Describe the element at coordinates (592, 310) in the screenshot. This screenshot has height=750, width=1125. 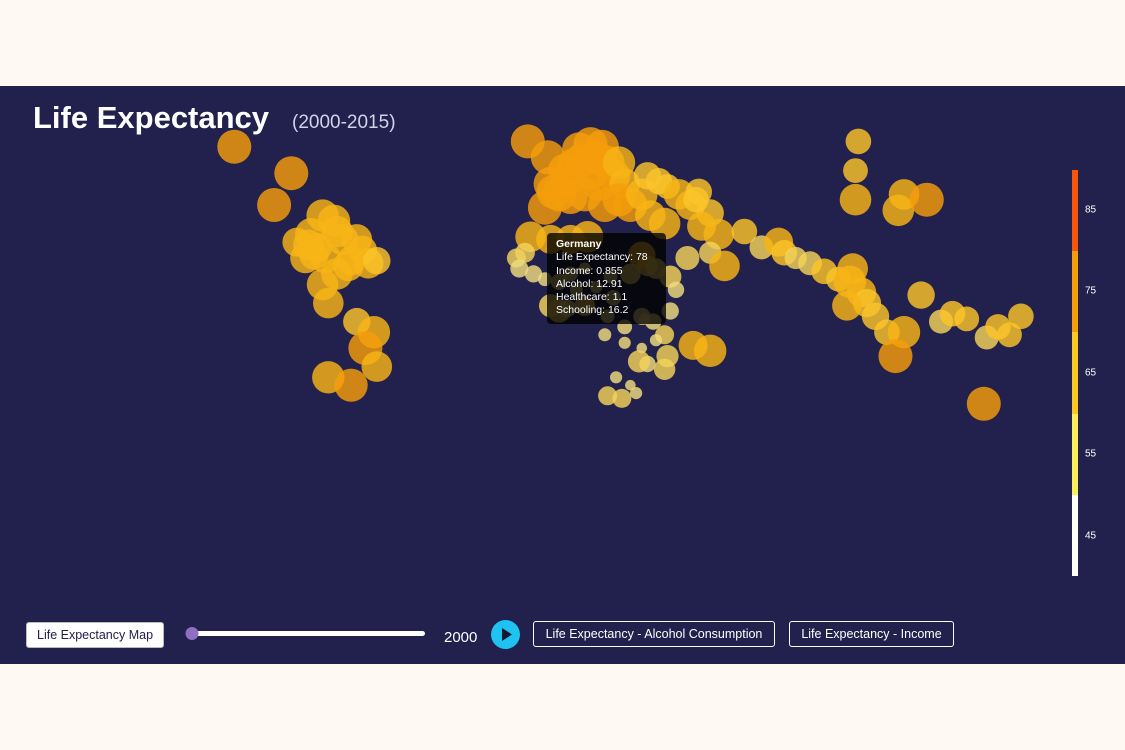
I see `tooltip-schooling: Schooling: 16.2` at that location.